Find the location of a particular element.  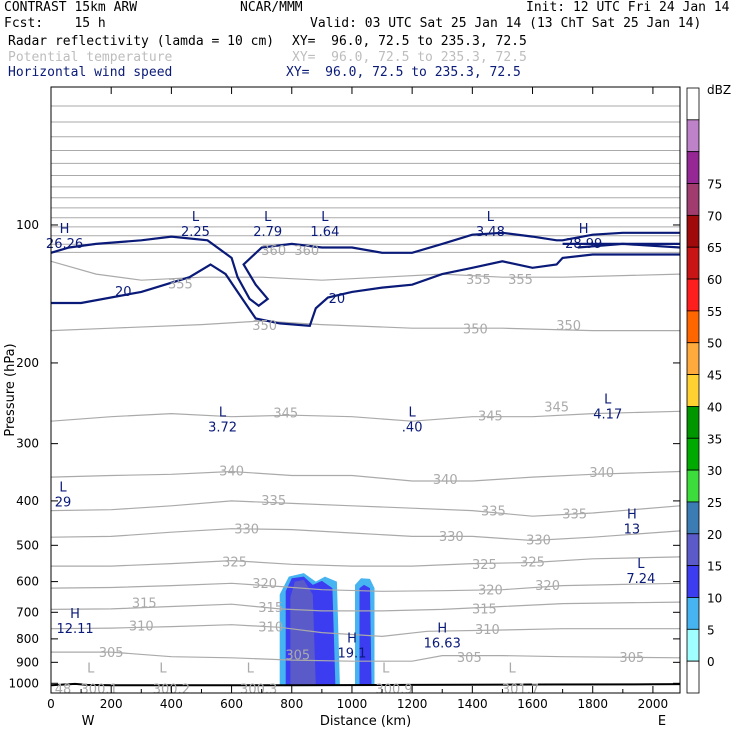

x-tick-label: 1600 is located at coordinates (532, 704).